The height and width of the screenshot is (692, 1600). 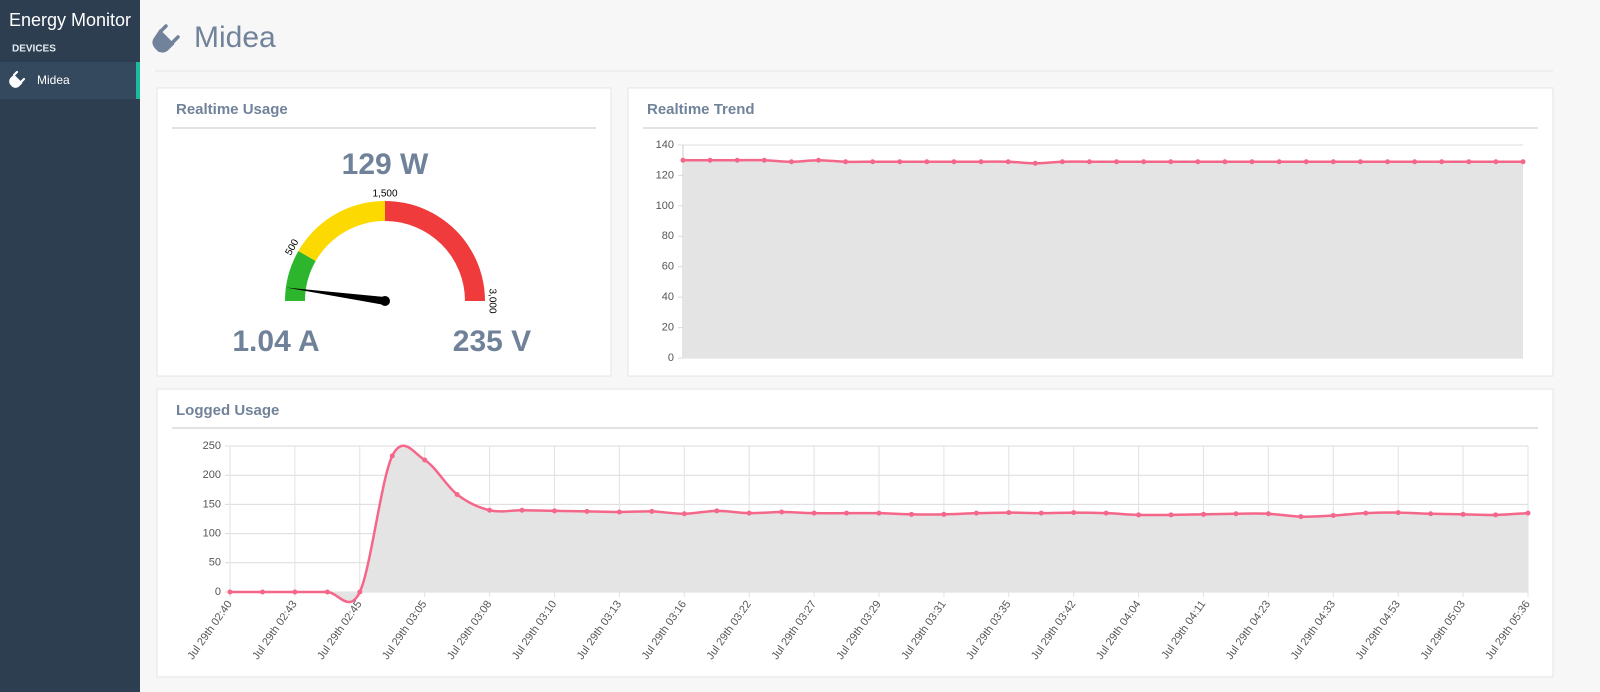 I want to click on power-value: 129 W, so click(x=385, y=164).